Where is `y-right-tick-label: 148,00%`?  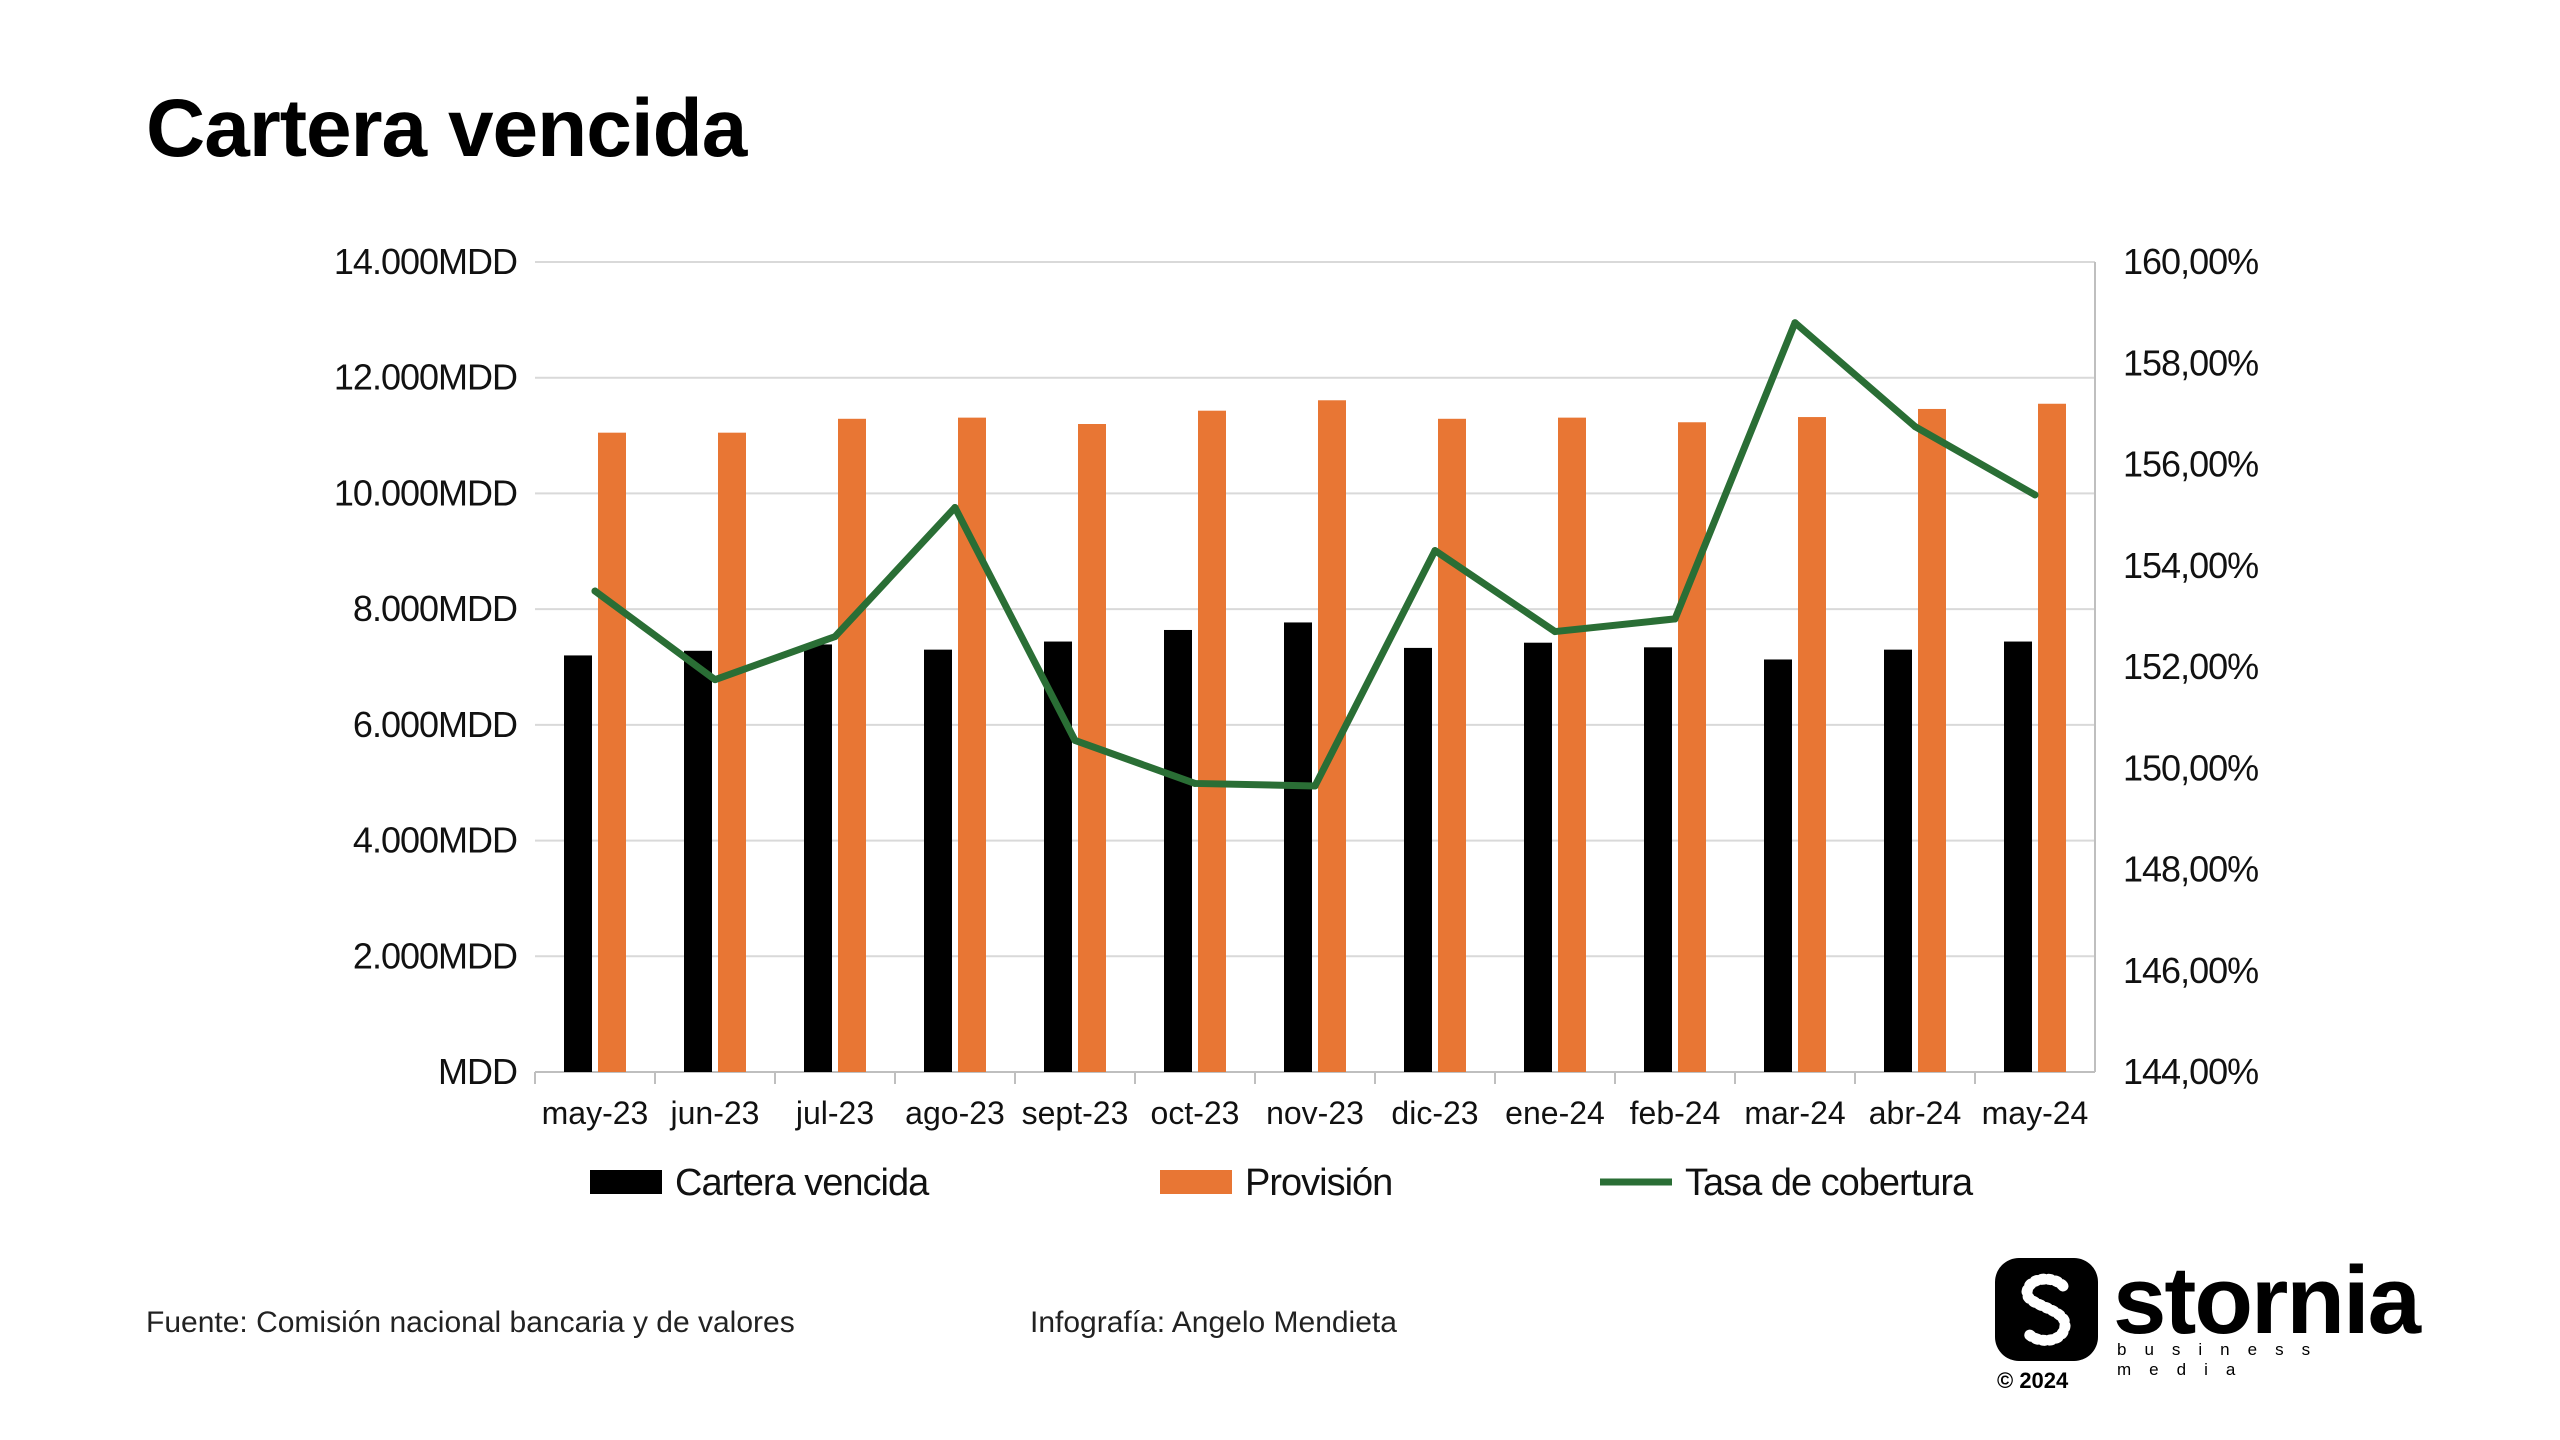
y-right-tick-label: 148,00% is located at coordinates (2190, 869).